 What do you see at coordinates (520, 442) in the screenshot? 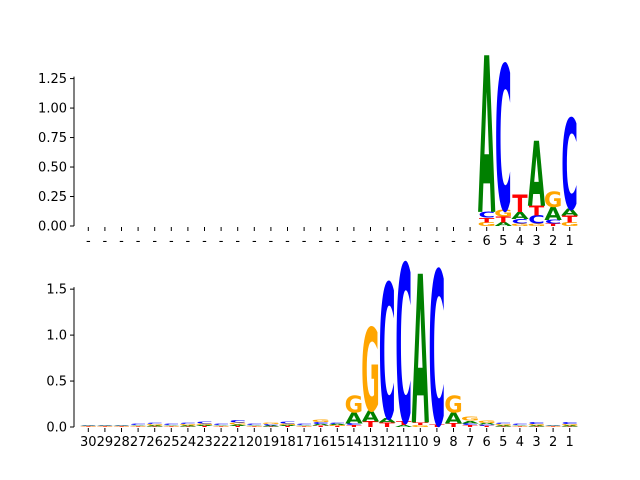
I see `x-tick-label: 4` at bounding box center [520, 442].